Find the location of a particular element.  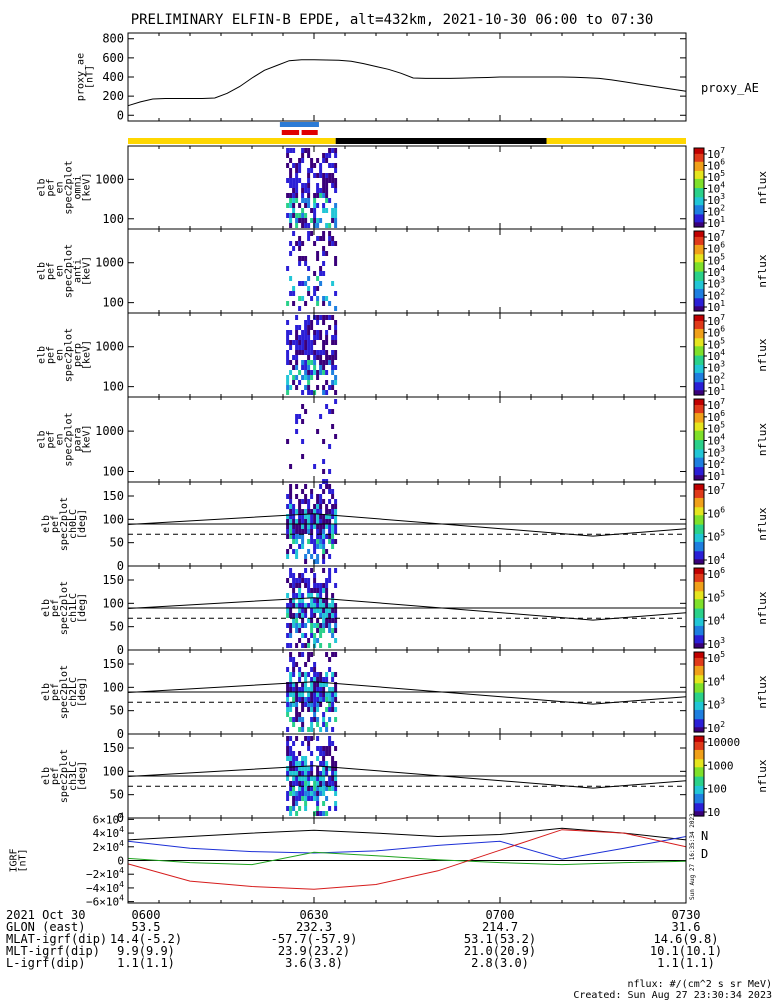

footer-row-label: MLAT-igrf(dip) is located at coordinates (56, 939).